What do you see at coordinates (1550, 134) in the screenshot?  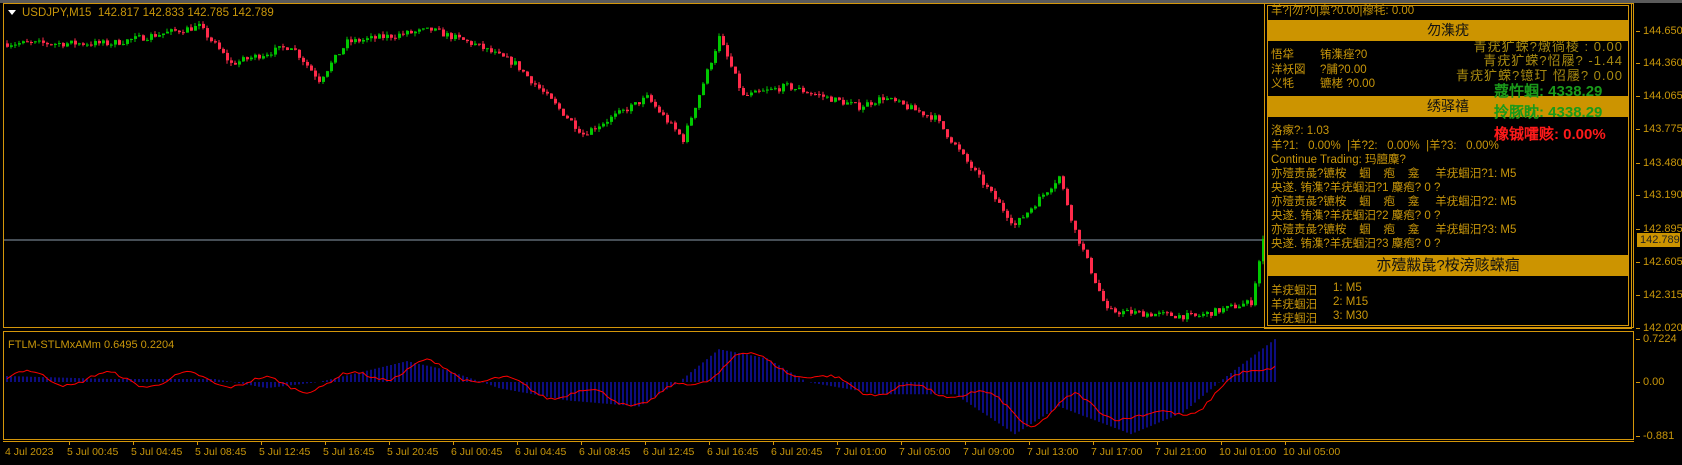 I see `drawdown-row: 橡铖嚯赅: 0.00%` at bounding box center [1550, 134].